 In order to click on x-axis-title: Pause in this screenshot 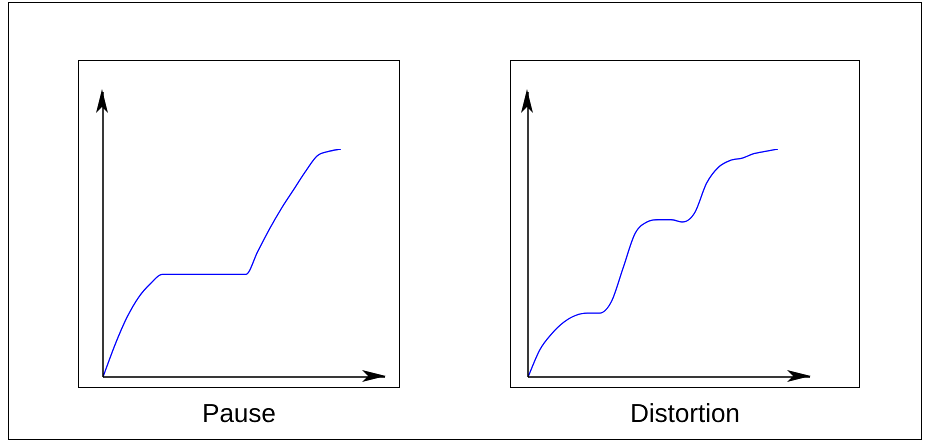, I will do `click(239, 413)`.